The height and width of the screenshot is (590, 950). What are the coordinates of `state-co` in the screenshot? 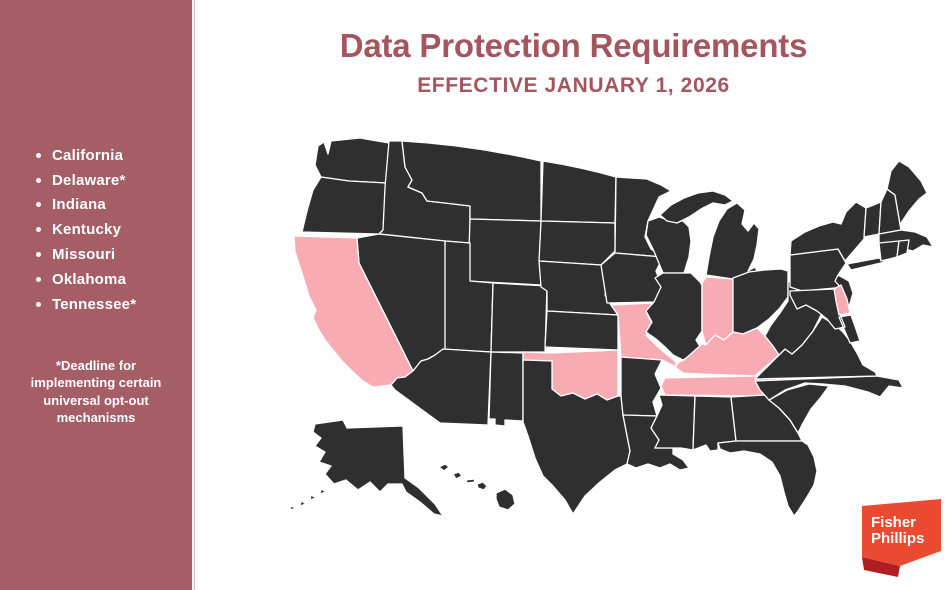 It's located at (519, 317).